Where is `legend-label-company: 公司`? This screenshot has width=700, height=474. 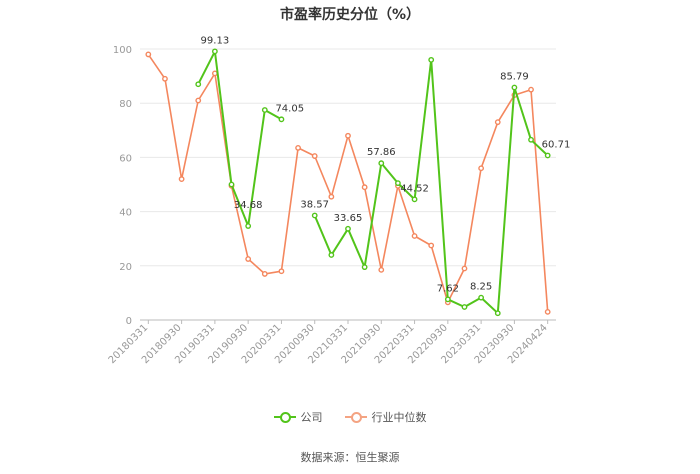 legend-label-company: 公司 is located at coordinates (311, 417).